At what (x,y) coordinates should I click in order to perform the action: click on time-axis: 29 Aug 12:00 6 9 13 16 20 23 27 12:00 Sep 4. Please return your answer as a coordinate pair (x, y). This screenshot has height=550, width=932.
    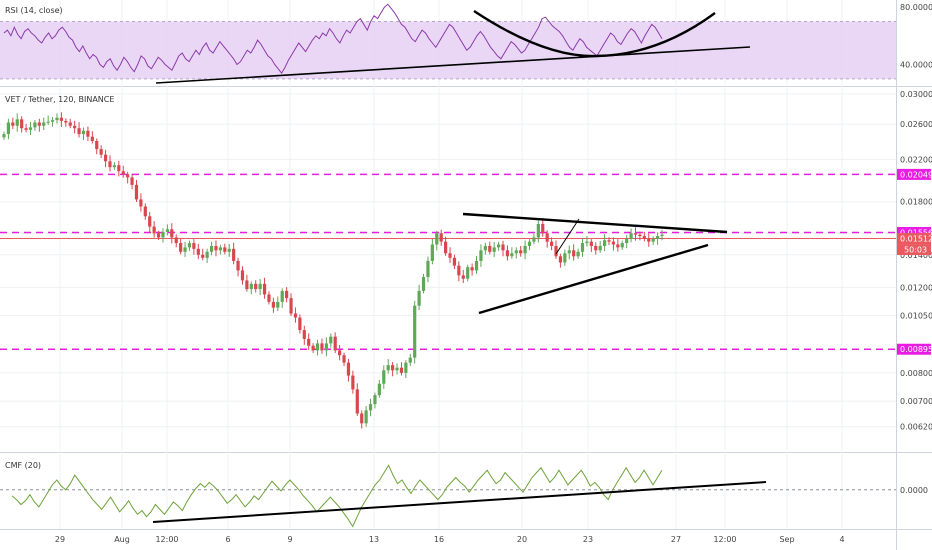
    Looking at the image, I should click on (450, 539).